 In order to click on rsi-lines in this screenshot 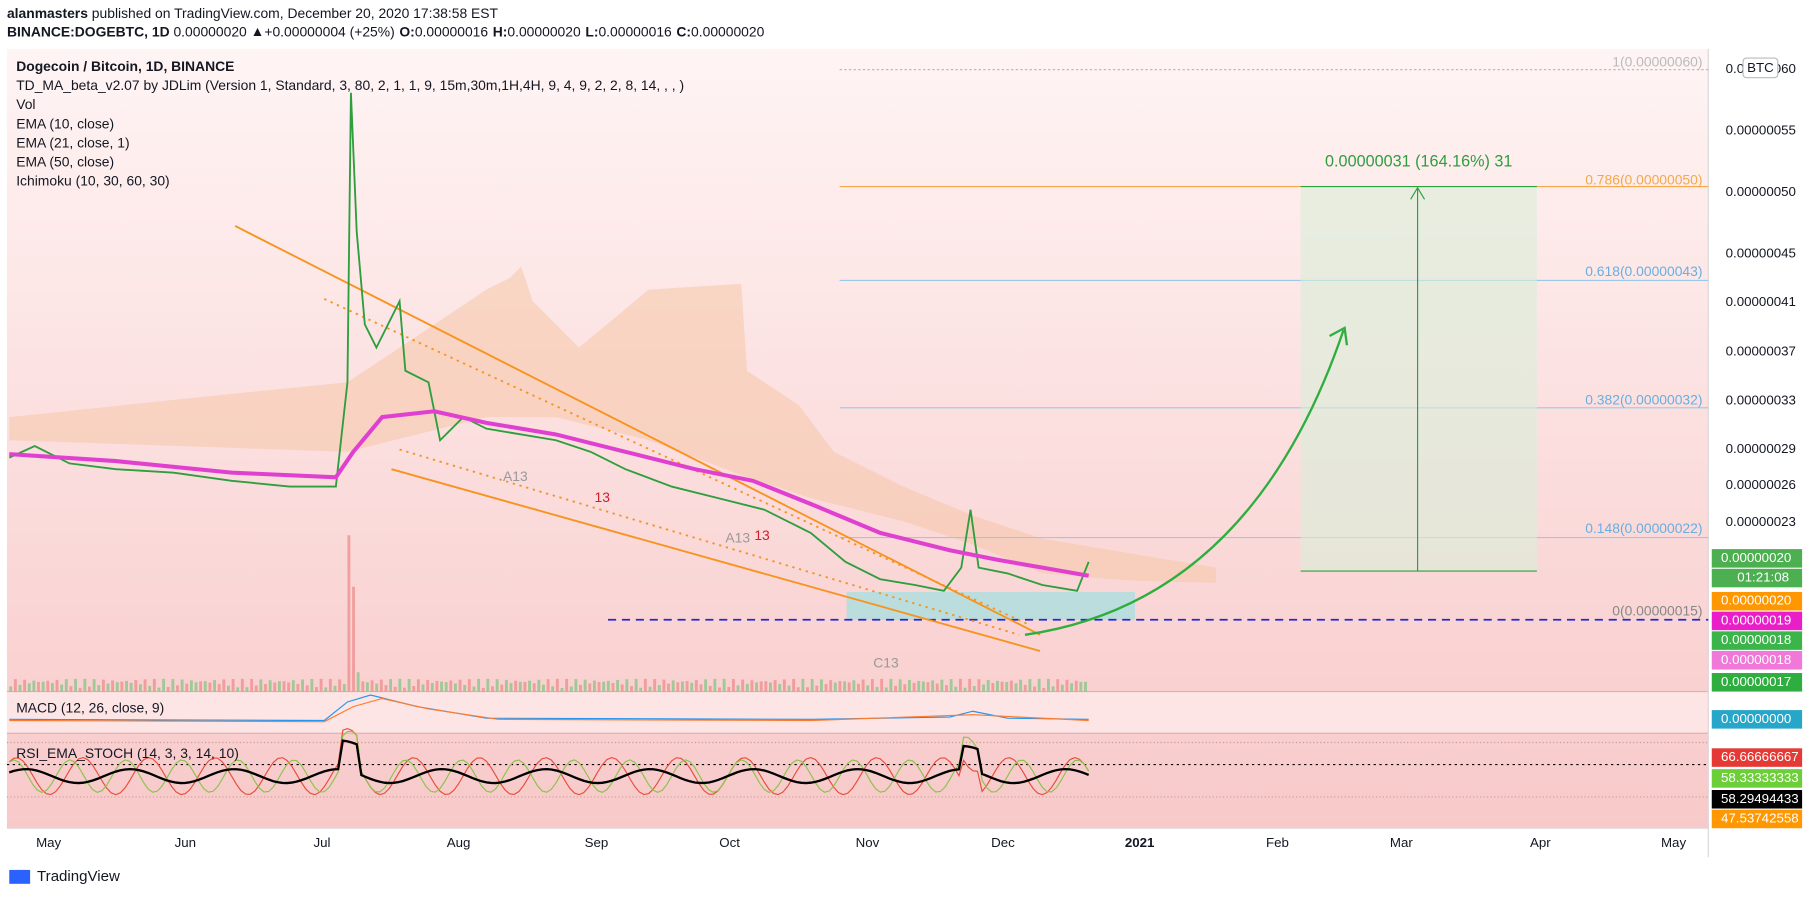, I will do `click(549, 761)`.